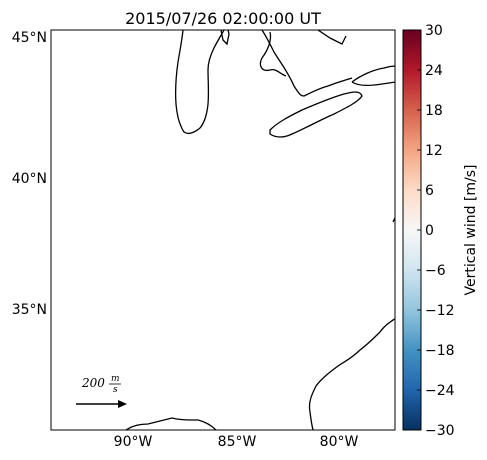 The width and height of the screenshot is (487, 460). I want to click on colorbar-label: Vertical wind [m/s], so click(471, 230).